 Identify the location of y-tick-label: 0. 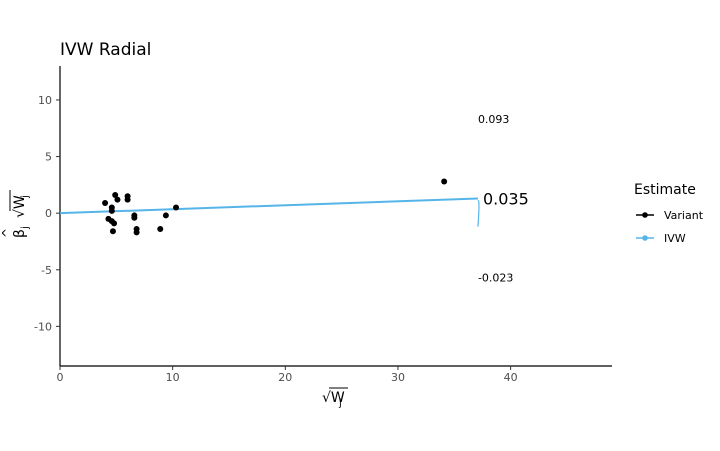
(48, 213).